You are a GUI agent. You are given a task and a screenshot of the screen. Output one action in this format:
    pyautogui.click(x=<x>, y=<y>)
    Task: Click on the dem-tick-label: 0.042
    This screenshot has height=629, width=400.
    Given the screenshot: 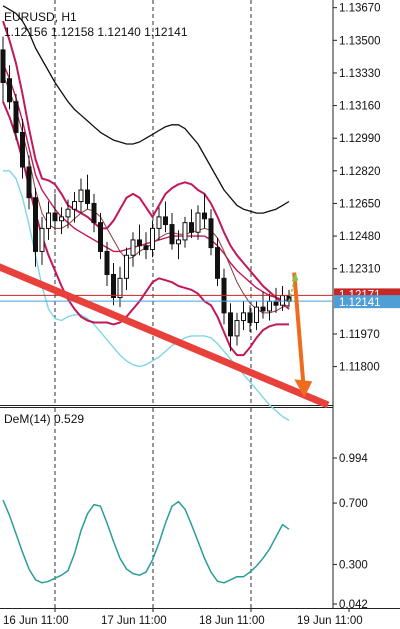 What is the action you would take?
    pyautogui.click(x=353, y=605)
    